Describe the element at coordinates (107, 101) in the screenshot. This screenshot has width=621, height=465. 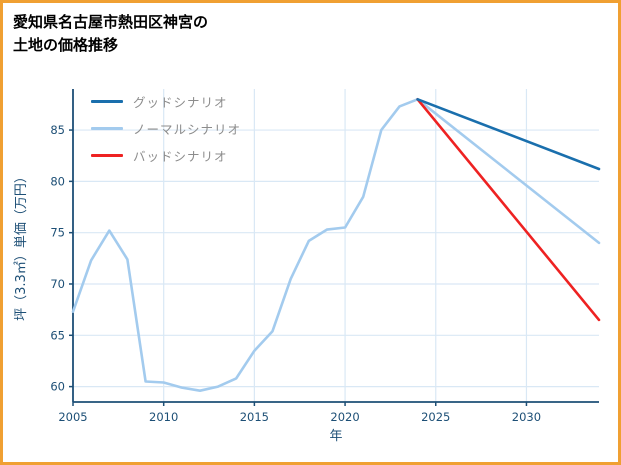
I see `legend-line-good-icon` at that location.